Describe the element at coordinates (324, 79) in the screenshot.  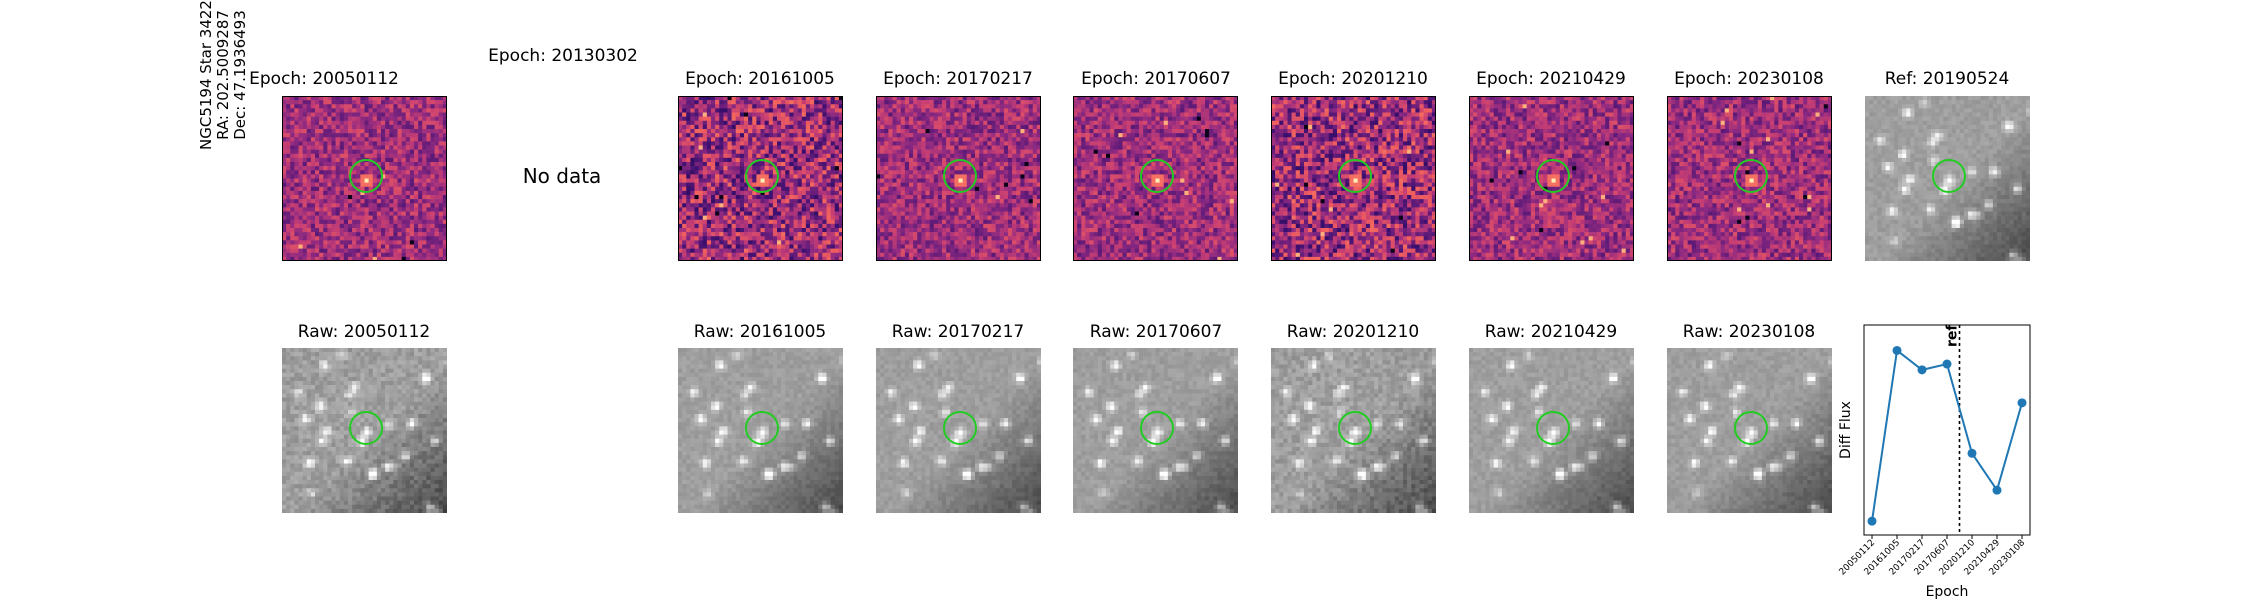
I see `top-title-0: Epoch: 20050112` at that location.